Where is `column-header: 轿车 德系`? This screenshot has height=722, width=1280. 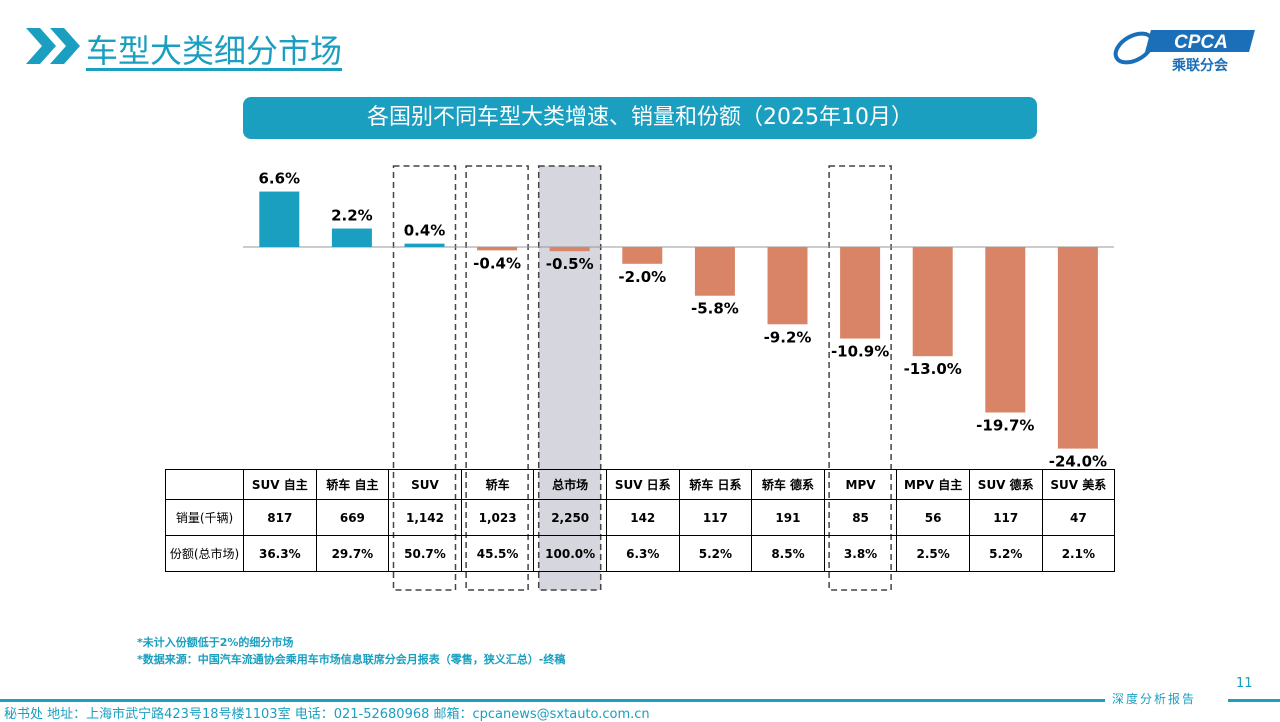
column-header: 轿车 德系 is located at coordinates (788, 484).